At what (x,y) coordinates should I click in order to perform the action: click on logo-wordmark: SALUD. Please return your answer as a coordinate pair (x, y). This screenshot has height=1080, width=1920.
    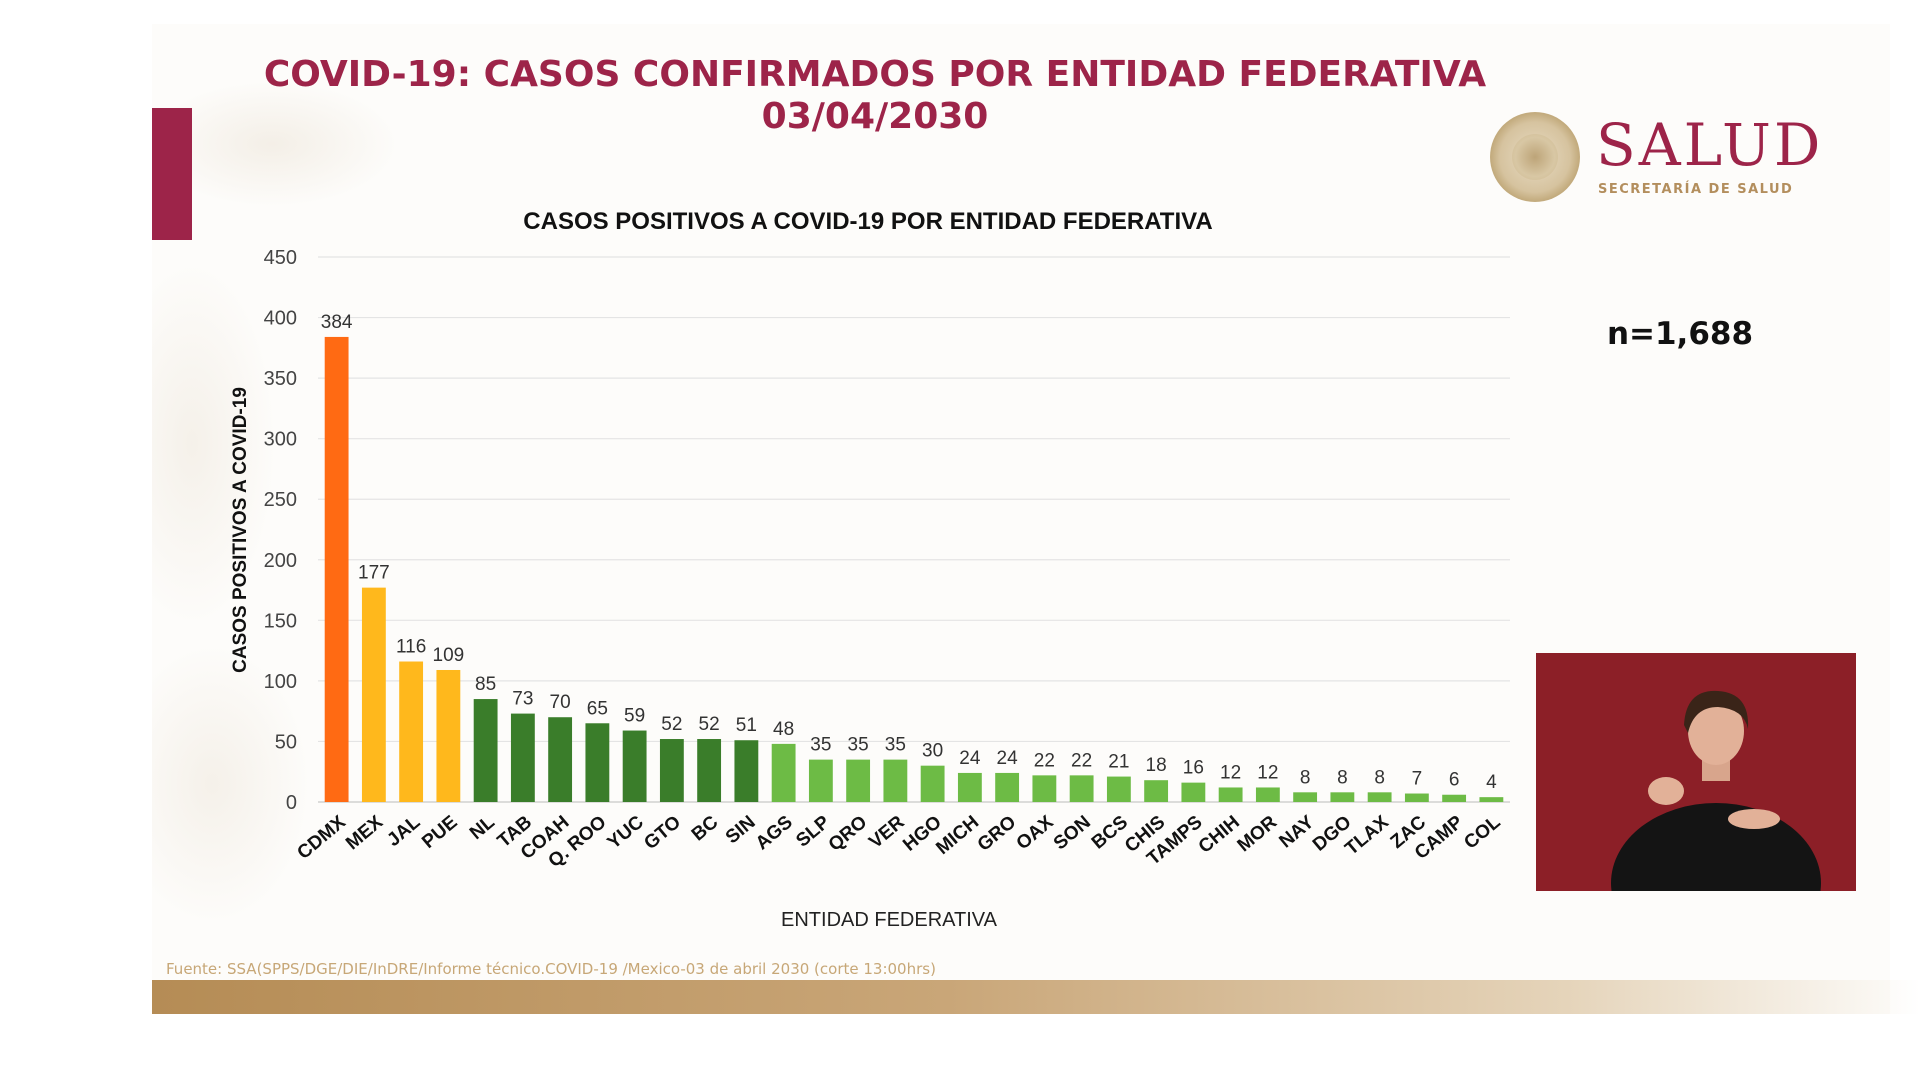
    Looking at the image, I should click on (1710, 145).